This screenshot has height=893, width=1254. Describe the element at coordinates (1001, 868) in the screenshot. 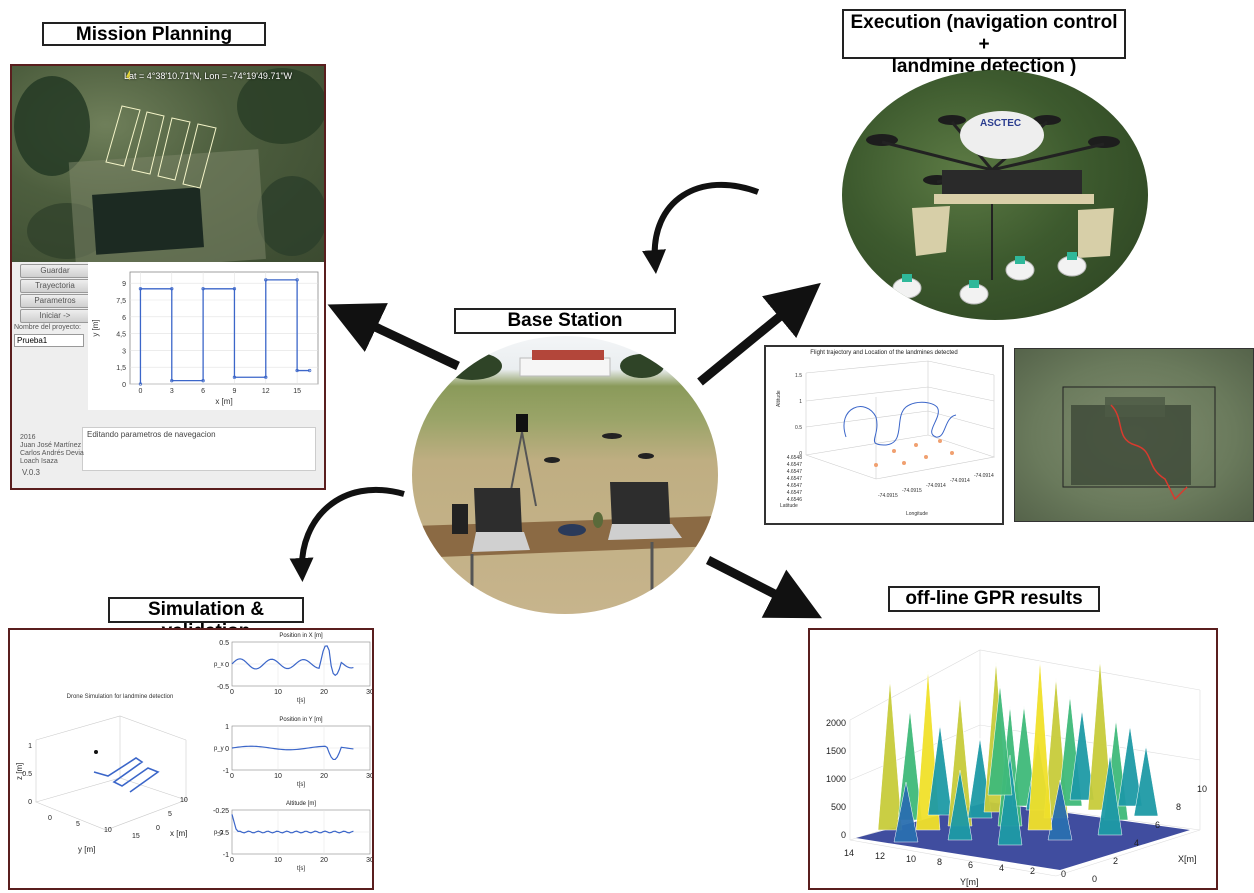

I see `gpr-ytick: 4` at that location.